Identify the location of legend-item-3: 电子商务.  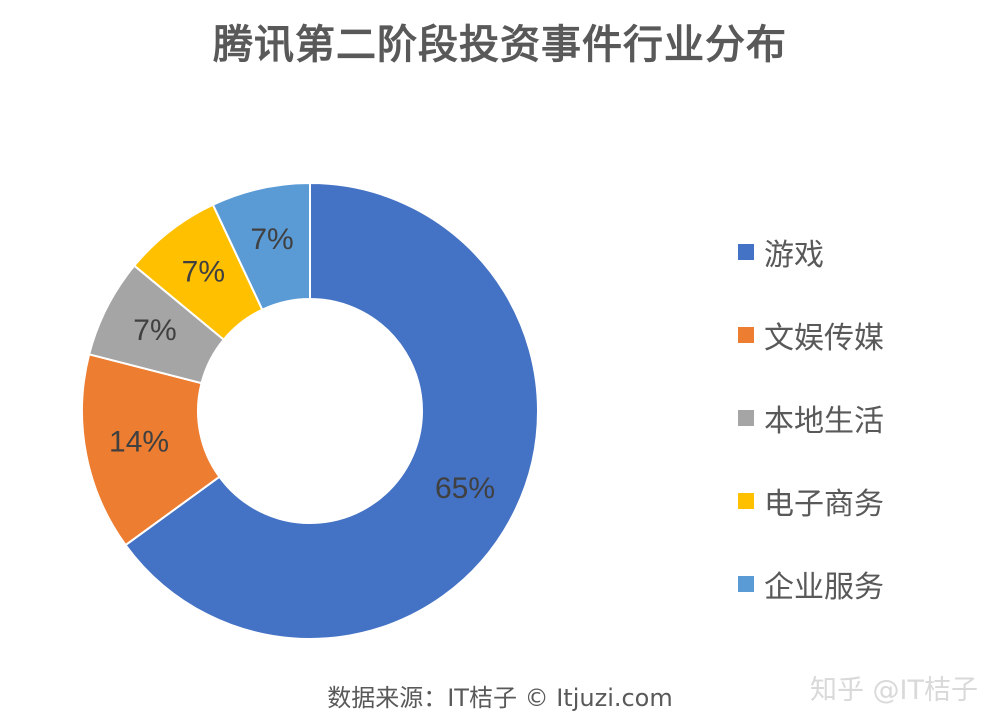
(858, 500).